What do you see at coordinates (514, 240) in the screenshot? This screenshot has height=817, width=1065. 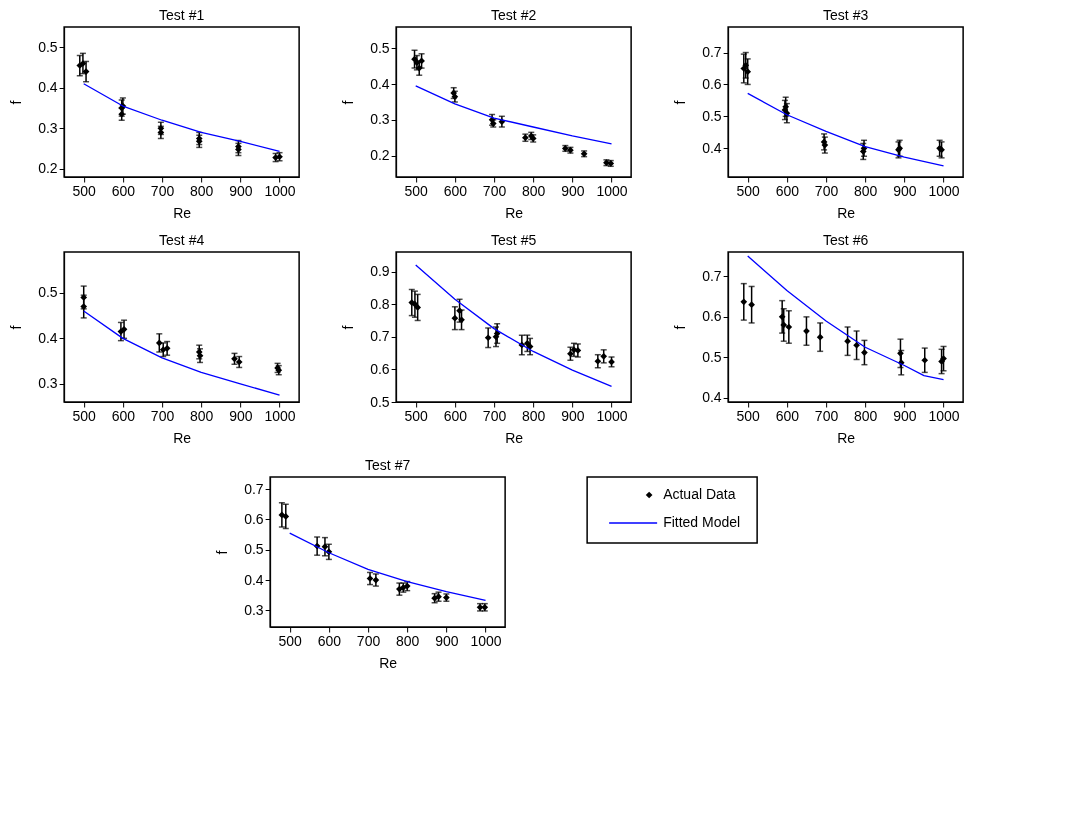 I see `chart-title: Test #5` at bounding box center [514, 240].